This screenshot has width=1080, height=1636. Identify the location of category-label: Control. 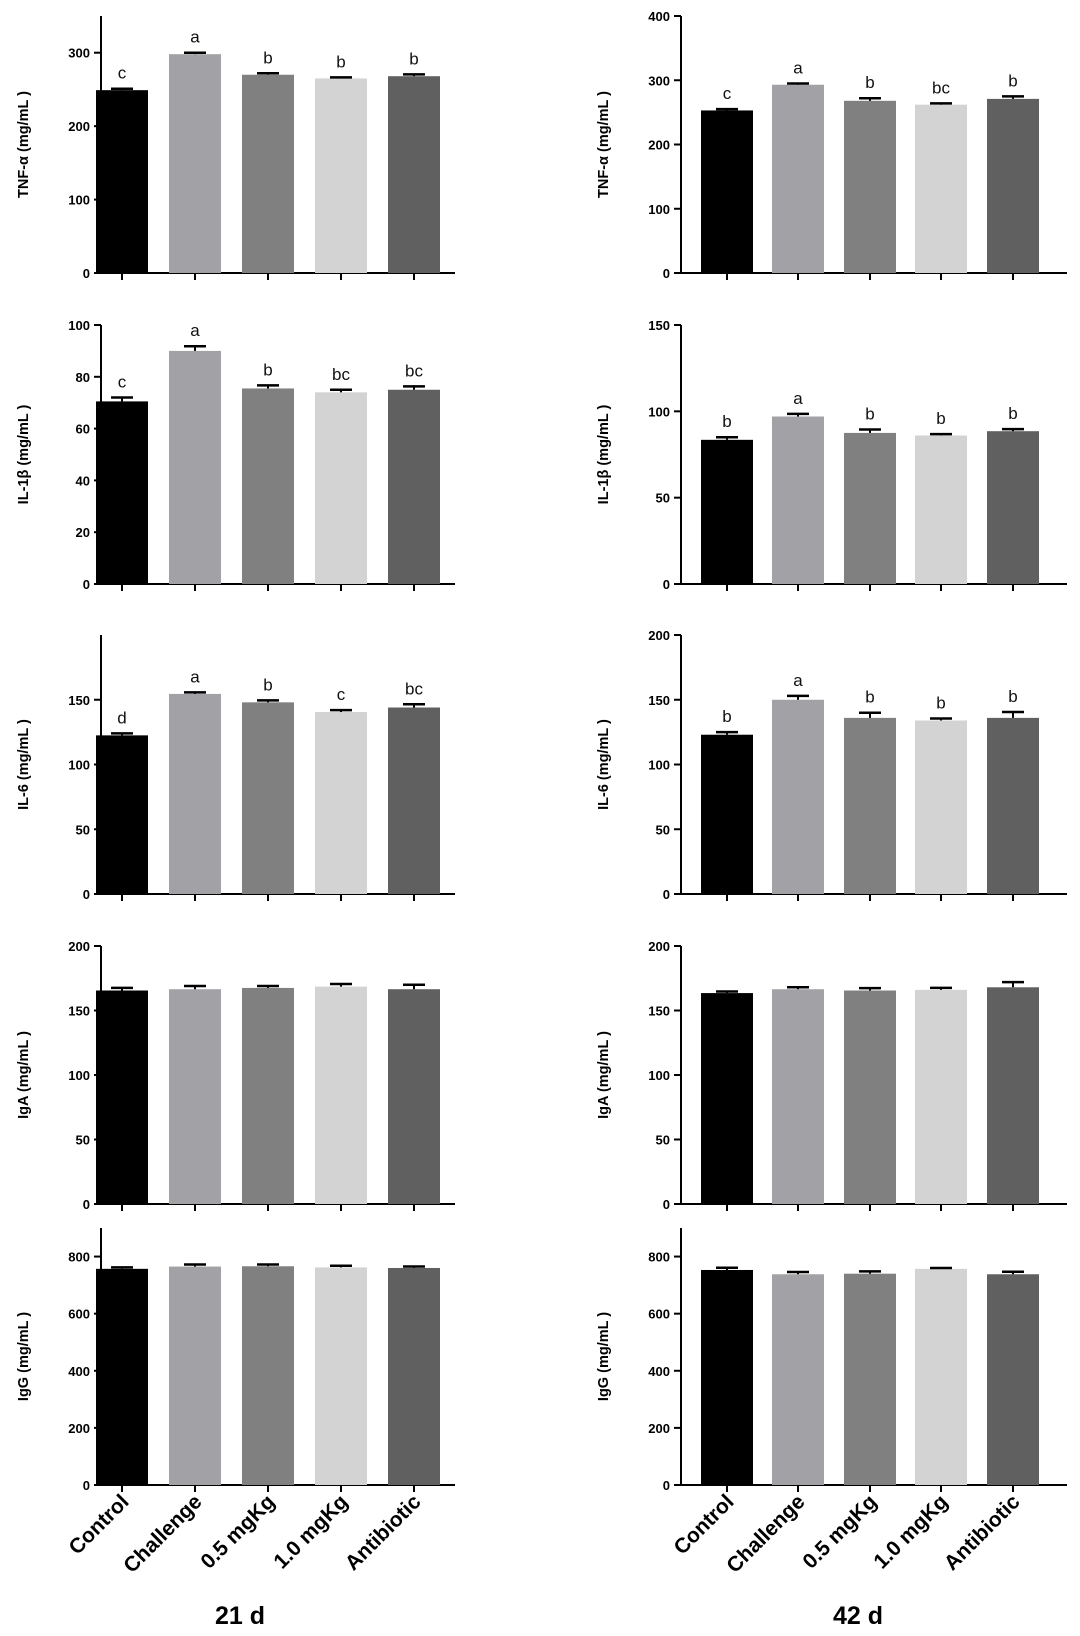
(98, 1524).